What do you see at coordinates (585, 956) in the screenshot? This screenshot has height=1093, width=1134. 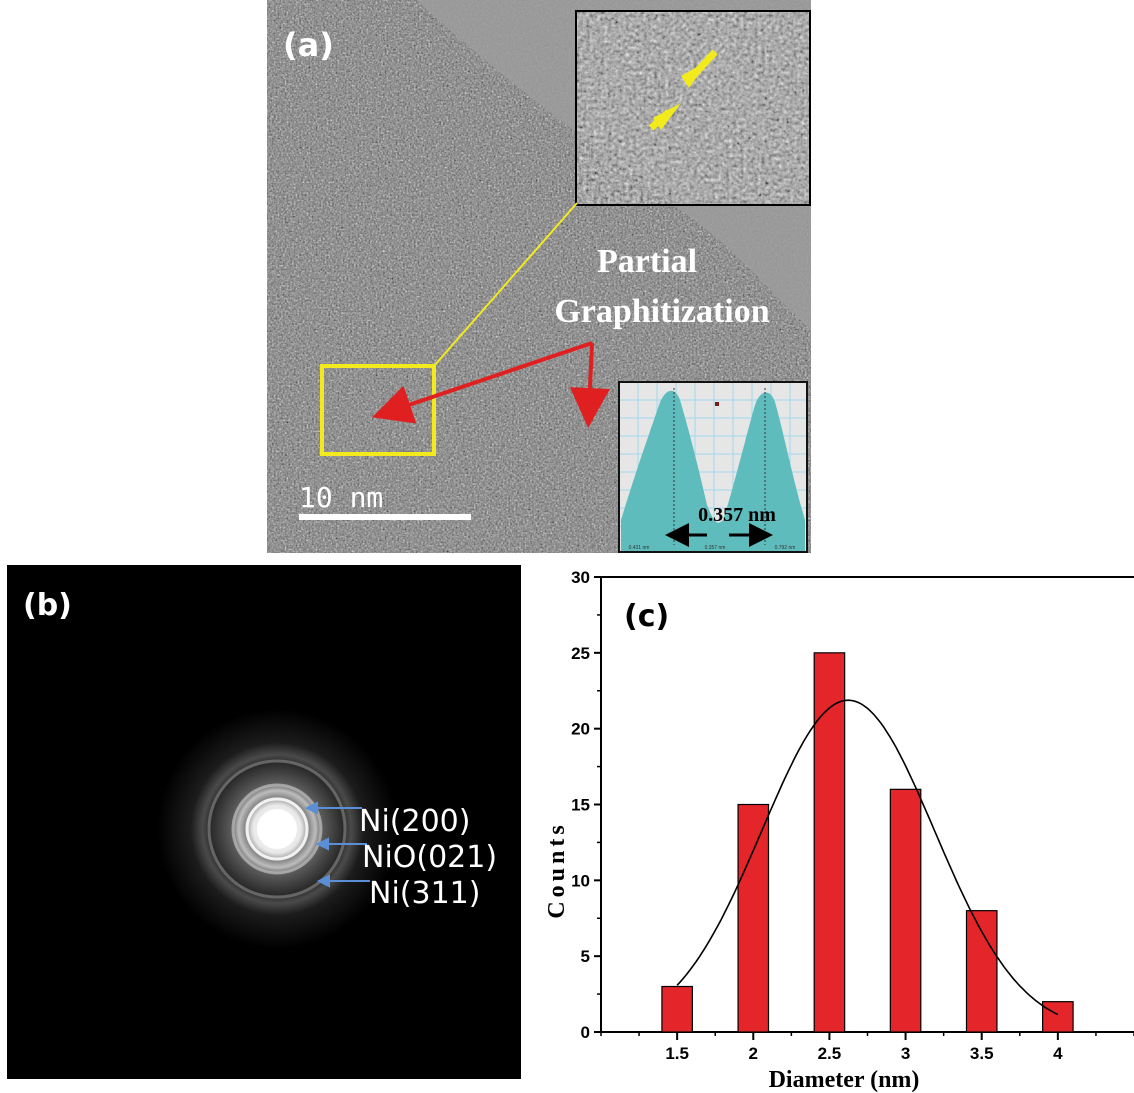 I see `y-tick-label: 5` at bounding box center [585, 956].